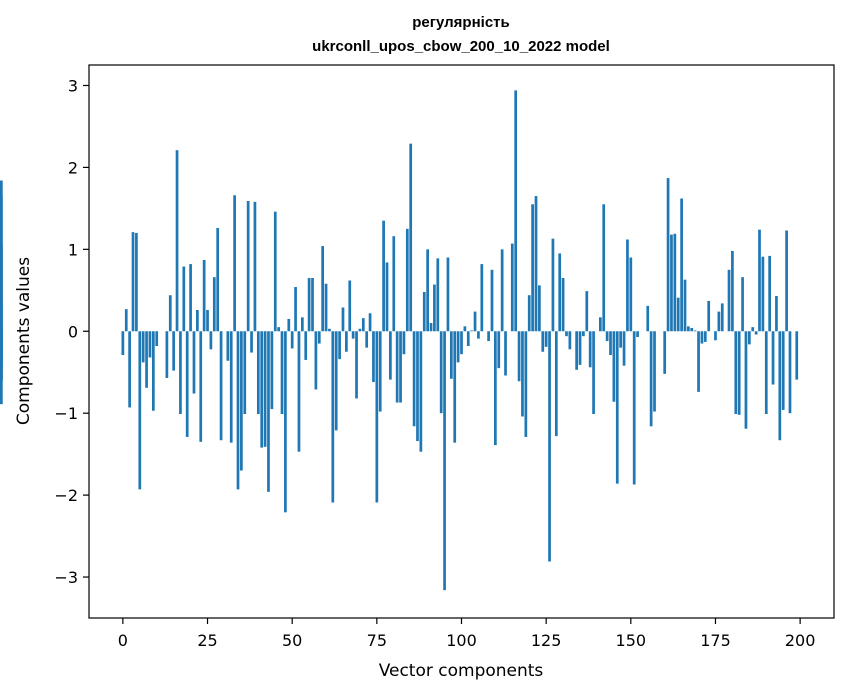 Image resolution: width=847 pixels, height=696 pixels. What do you see at coordinates (460, 22) in the screenshot?
I see `chart-title: регулярність` at bounding box center [460, 22].